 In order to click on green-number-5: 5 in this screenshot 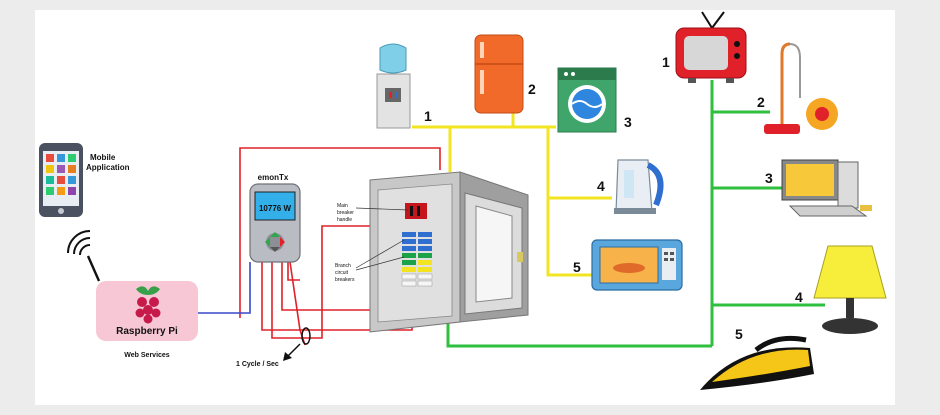, I will do `click(739, 334)`.